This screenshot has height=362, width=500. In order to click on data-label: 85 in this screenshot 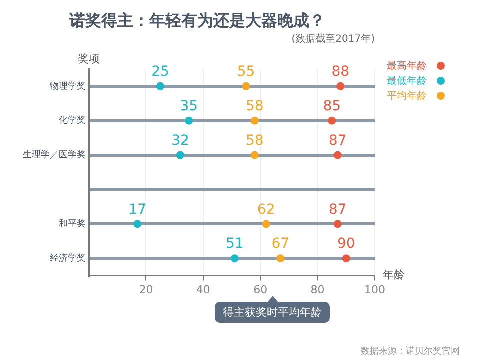, I will do `click(332, 106)`.